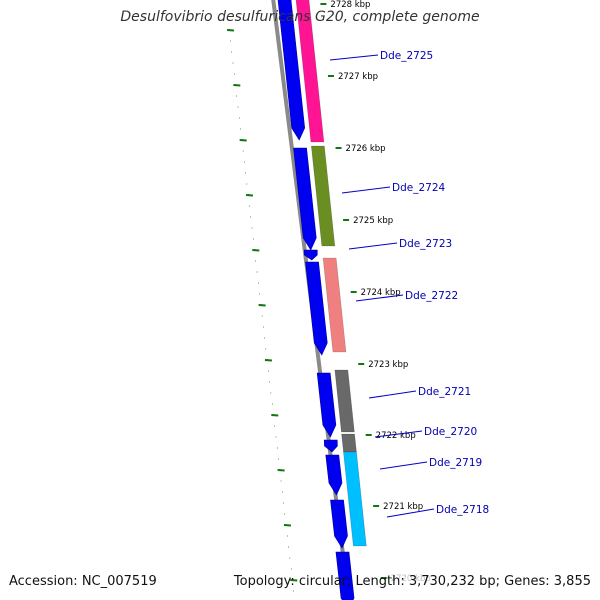 The image size is (600, 600). Describe the element at coordinates (455, 463) in the screenshot. I see `gene-label: Dde_2719` at that location.